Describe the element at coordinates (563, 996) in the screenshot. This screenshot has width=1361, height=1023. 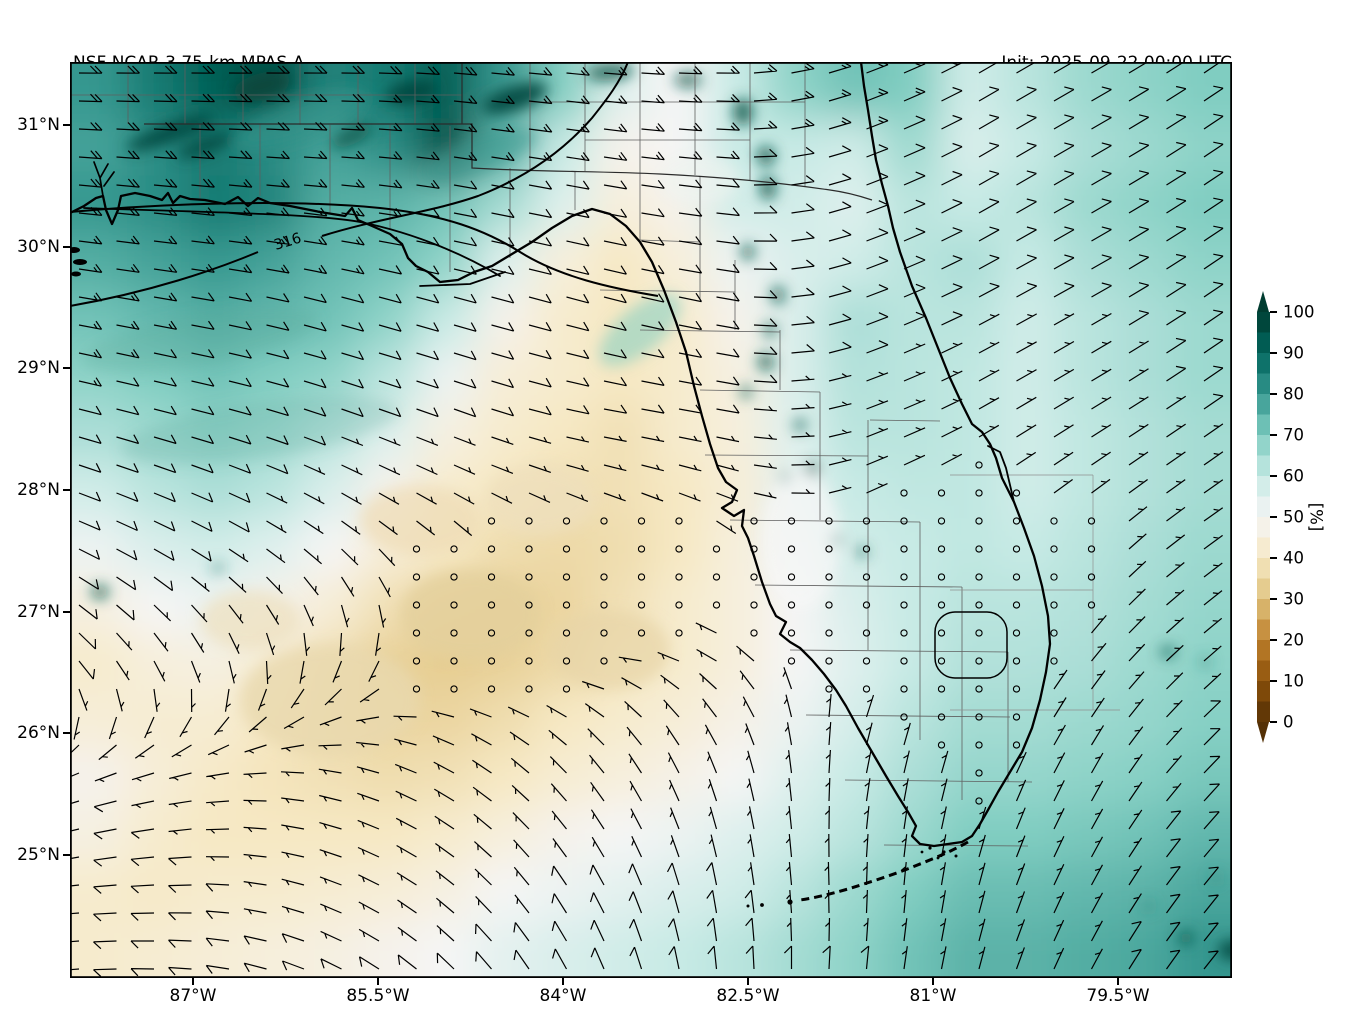
I see `x-tick-label: 84°W` at that location.